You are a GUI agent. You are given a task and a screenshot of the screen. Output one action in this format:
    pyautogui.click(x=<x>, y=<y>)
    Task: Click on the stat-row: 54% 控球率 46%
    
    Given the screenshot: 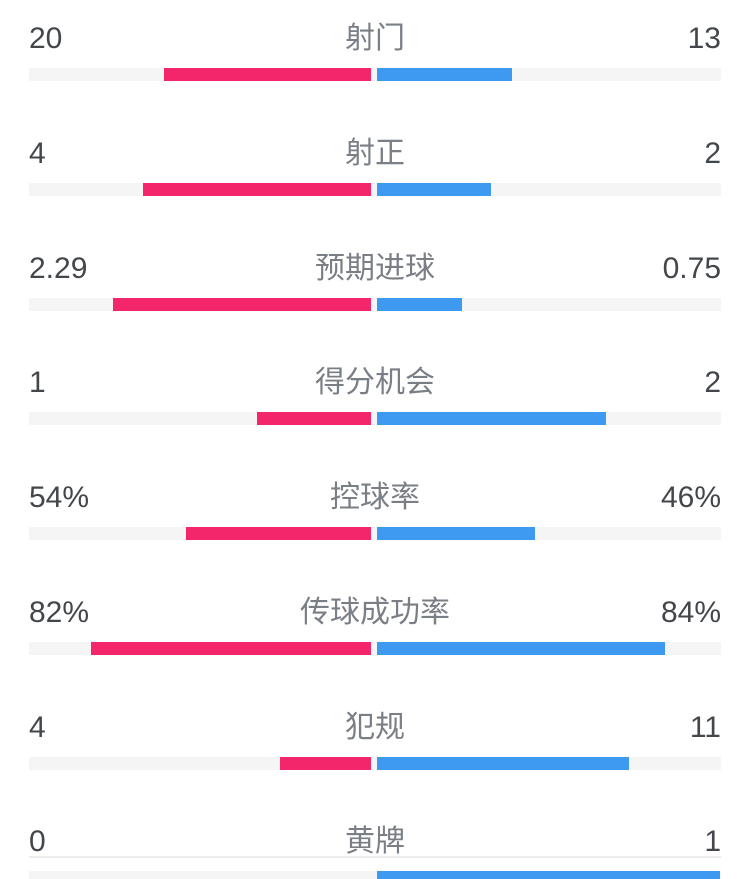 What is the action you would take?
    pyautogui.click(x=375, y=527)
    